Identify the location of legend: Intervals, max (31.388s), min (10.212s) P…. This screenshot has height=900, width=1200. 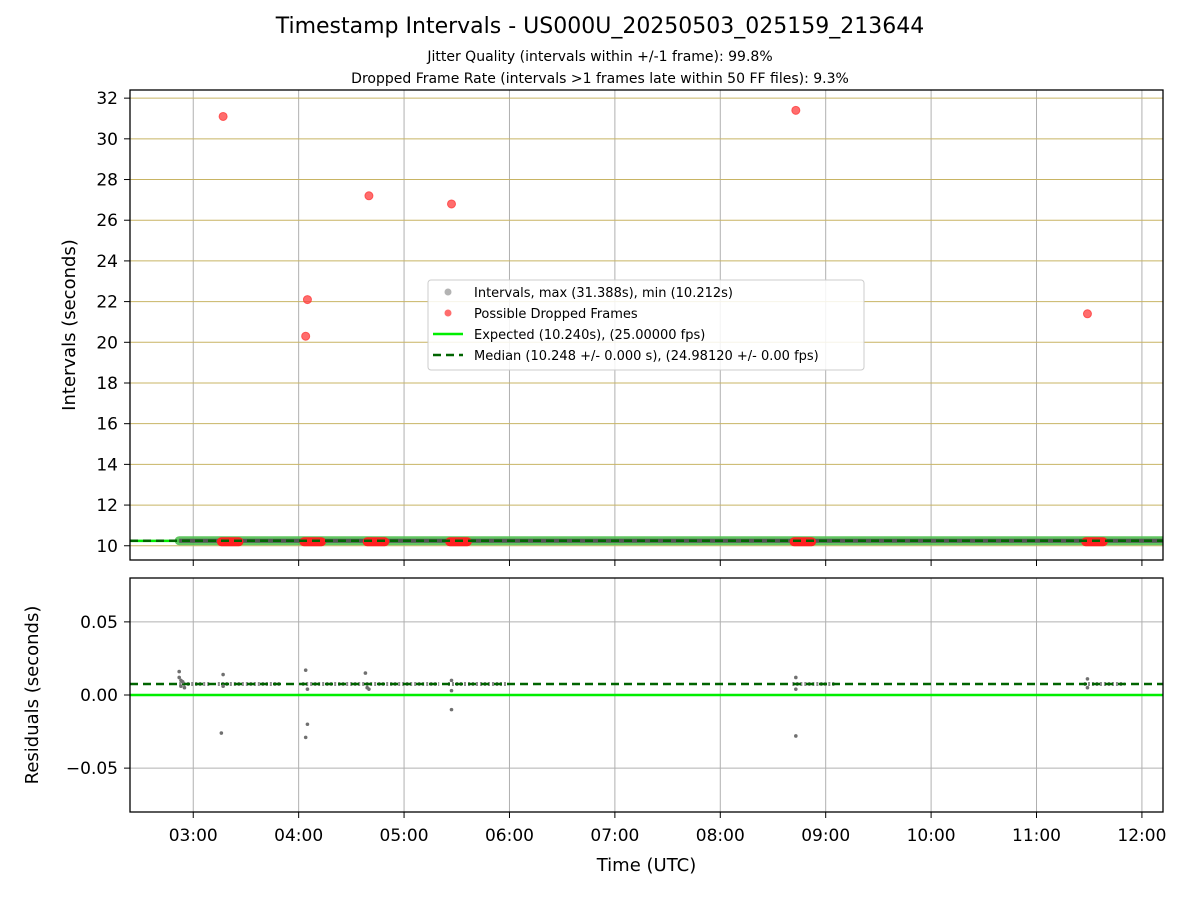
(646, 325).